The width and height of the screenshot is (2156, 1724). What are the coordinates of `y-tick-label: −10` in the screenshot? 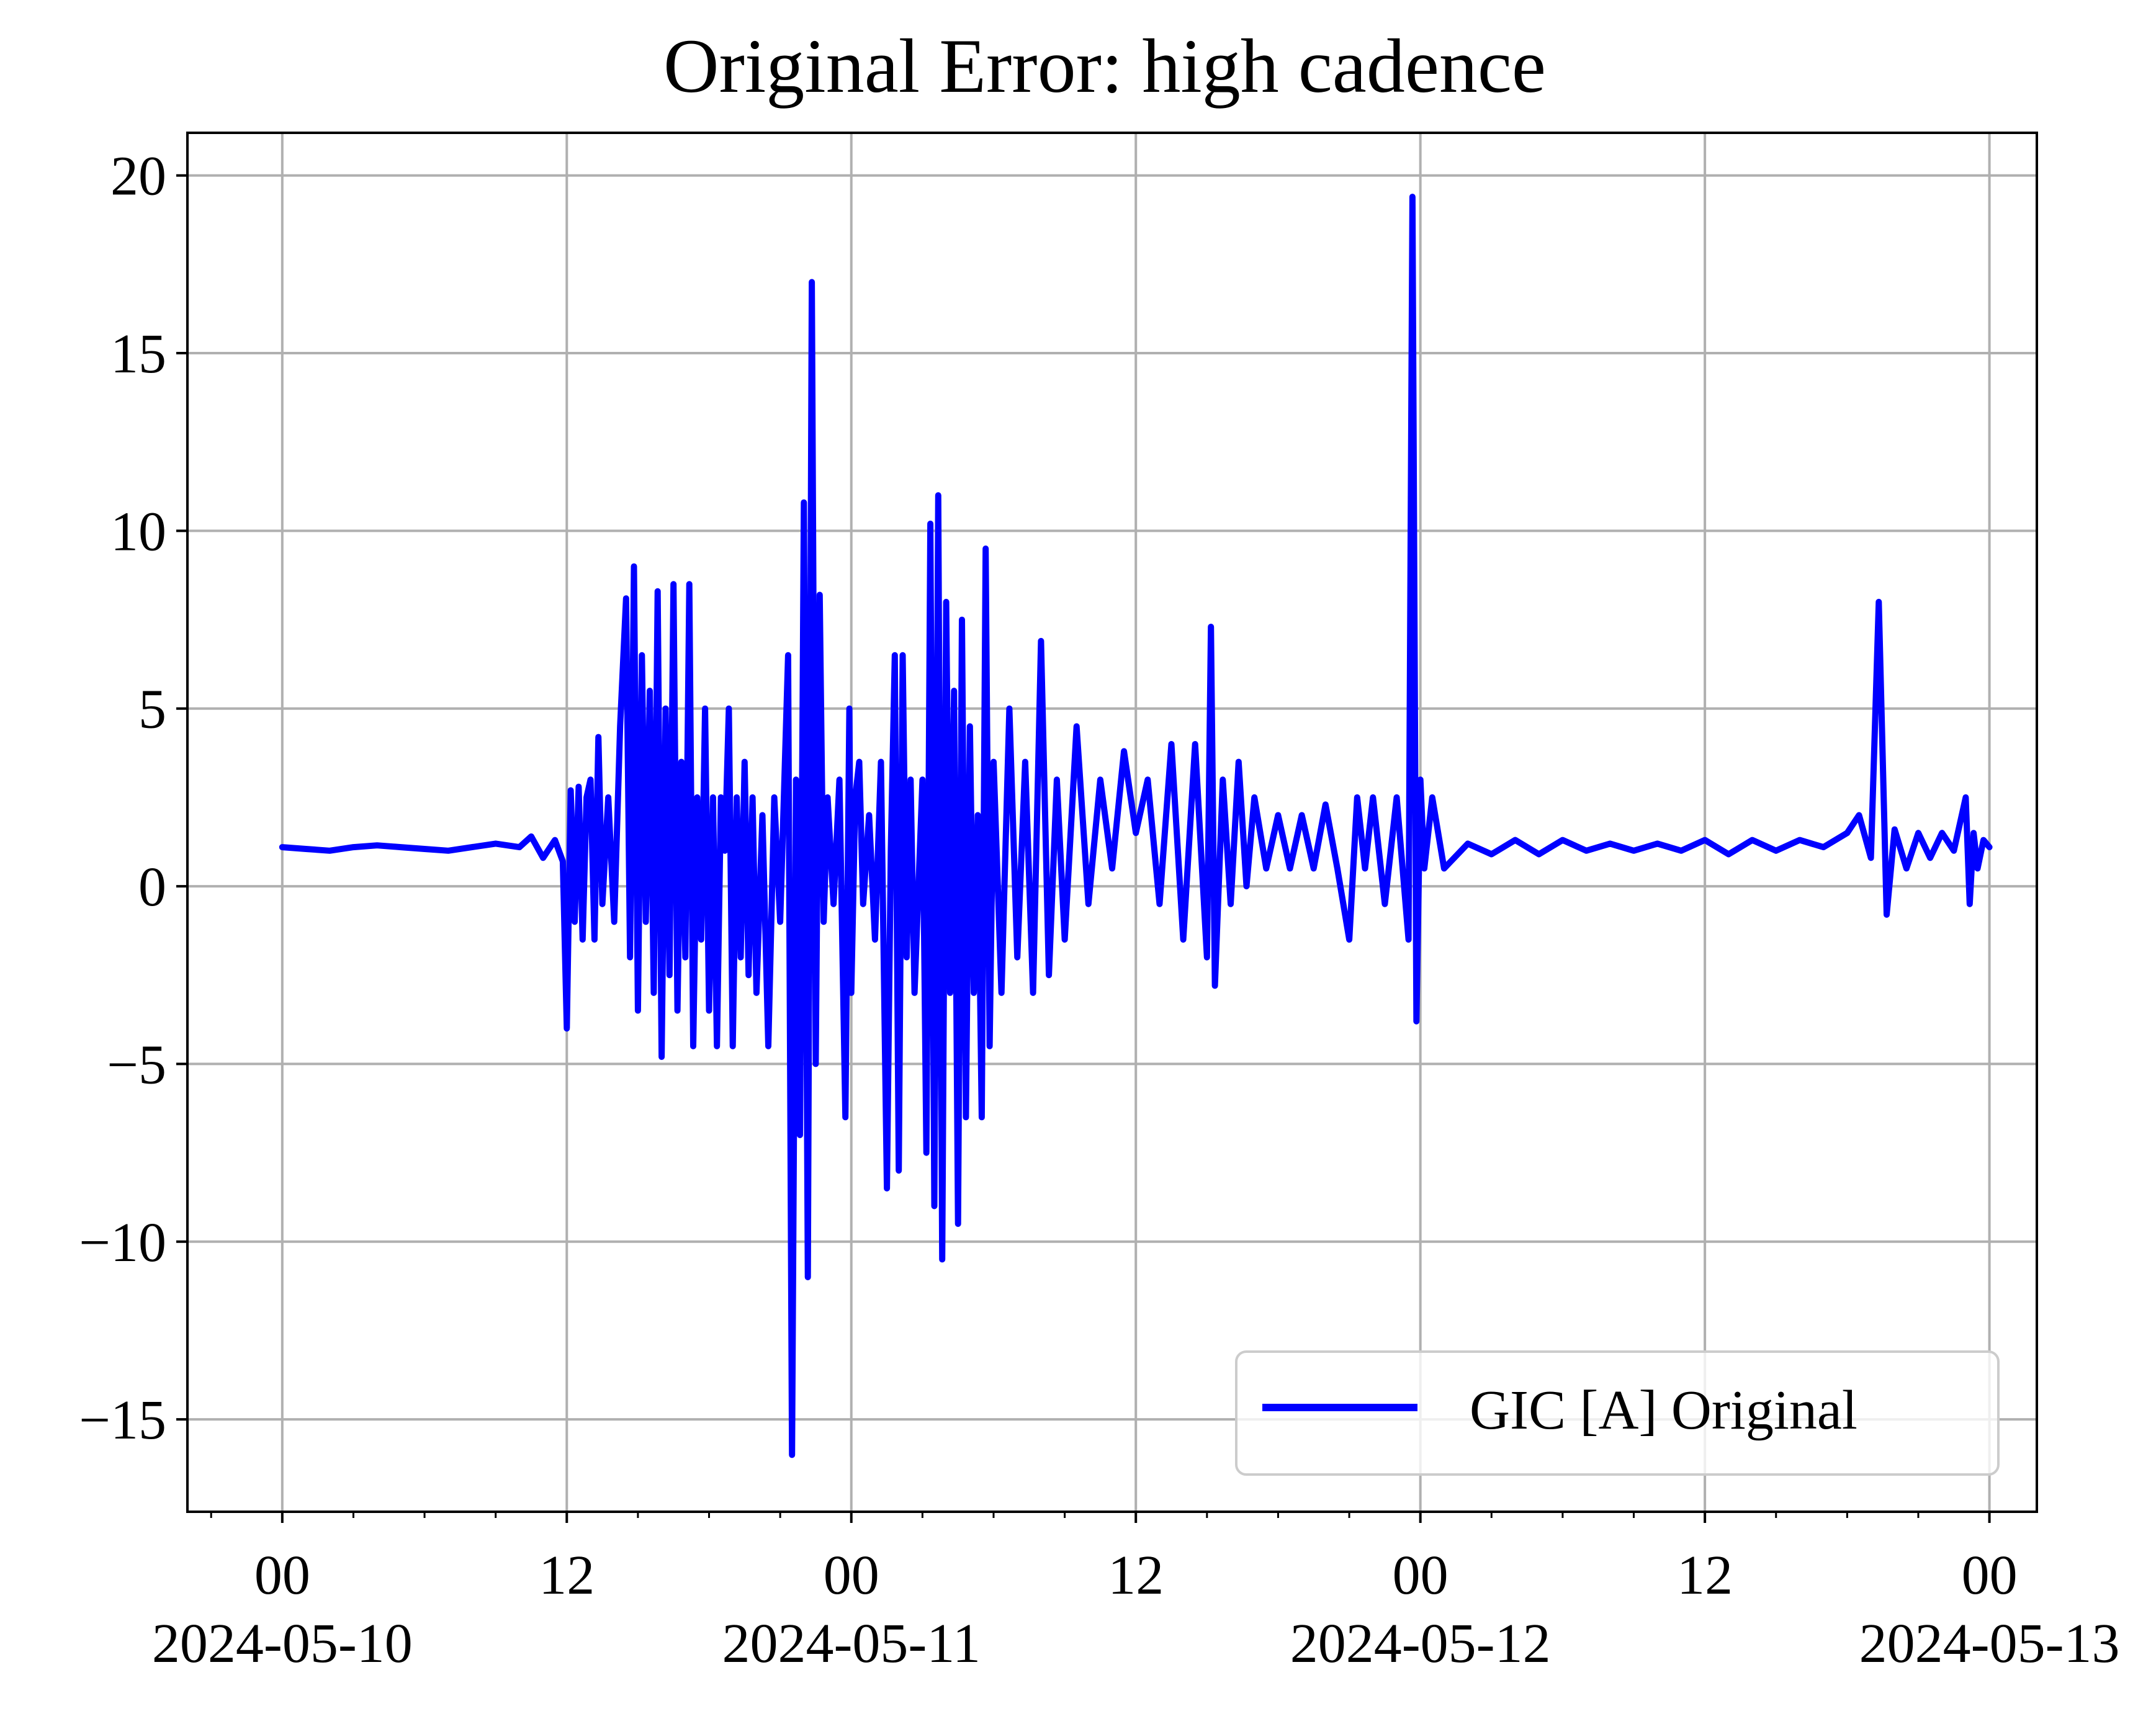 It's located at (122, 1242).